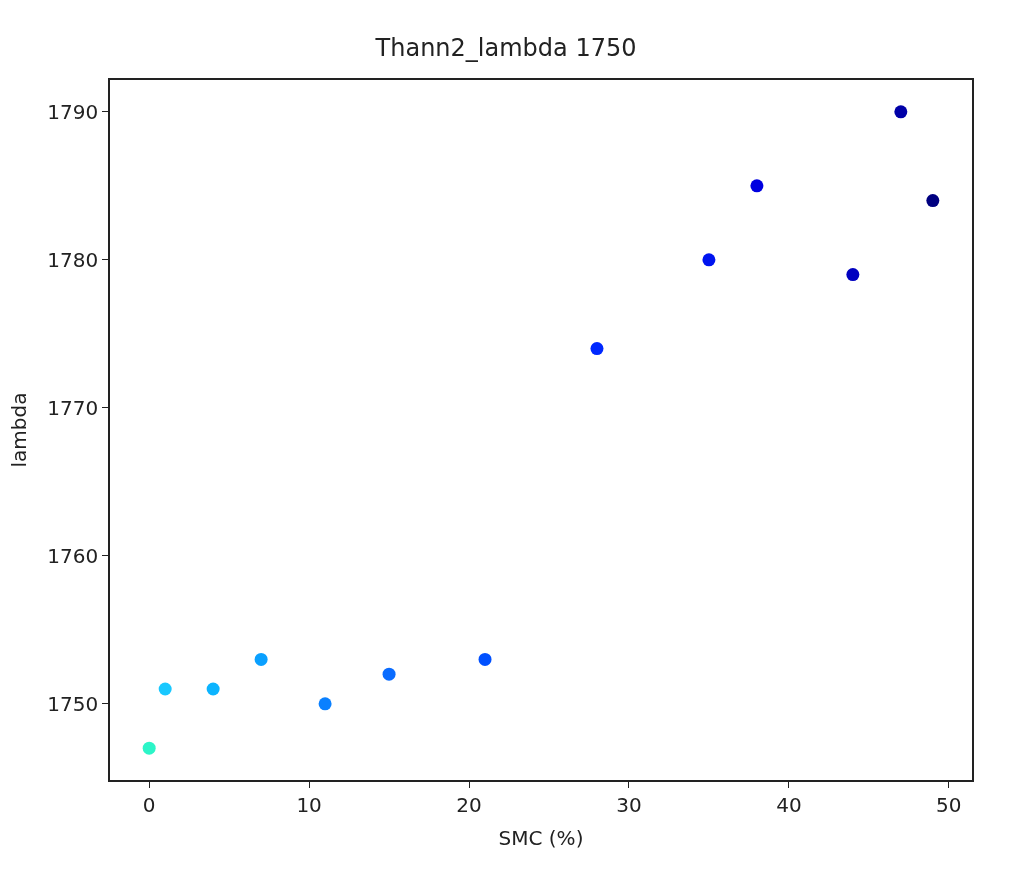 This screenshot has width=1012, height=880. I want to click on x-tick-label: 0, so click(149, 804).